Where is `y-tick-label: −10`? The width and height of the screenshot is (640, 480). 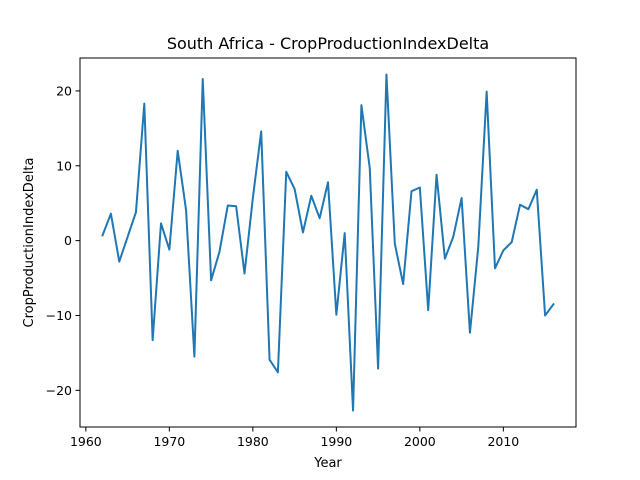 y-tick-label: −10 is located at coordinates (59, 315).